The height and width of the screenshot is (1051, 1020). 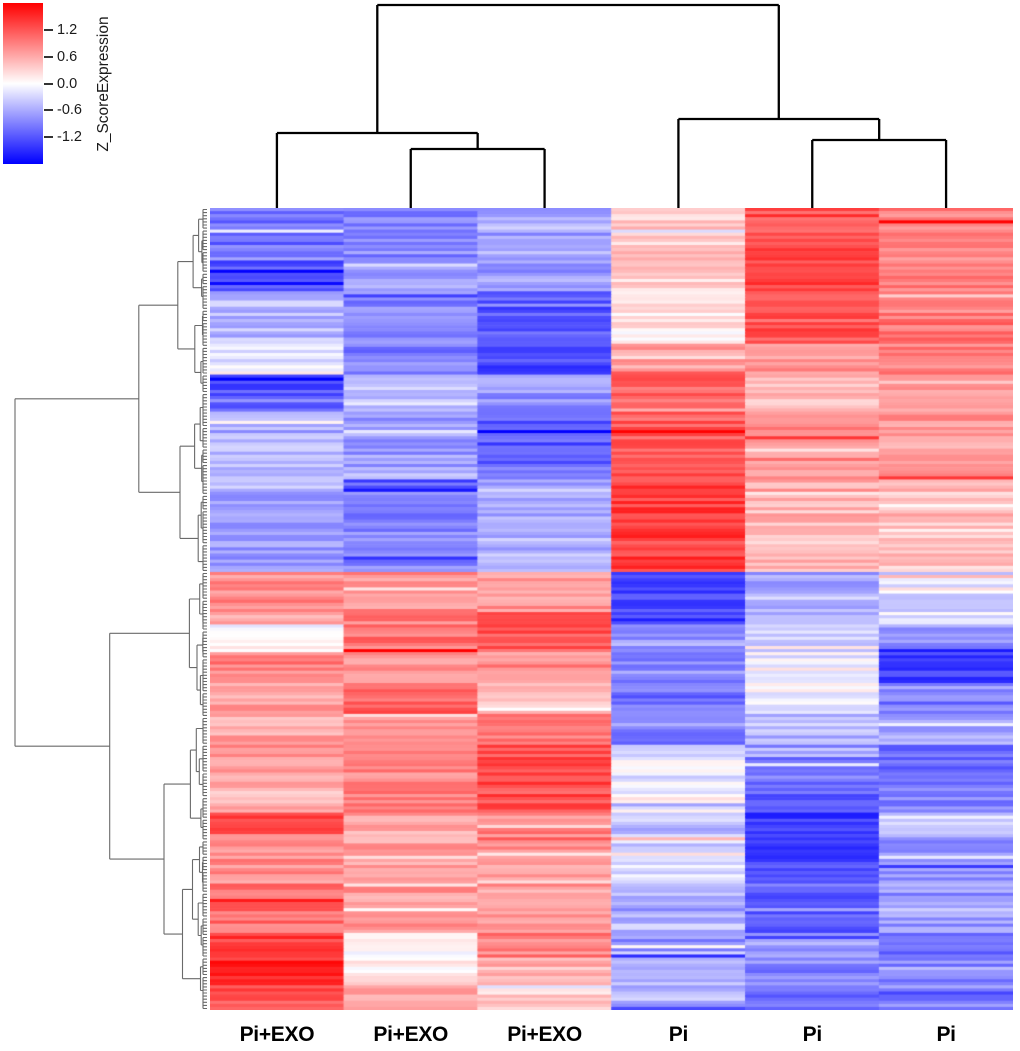 I want to click on legend-tick-label: -1.2, so click(x=69, y=137).